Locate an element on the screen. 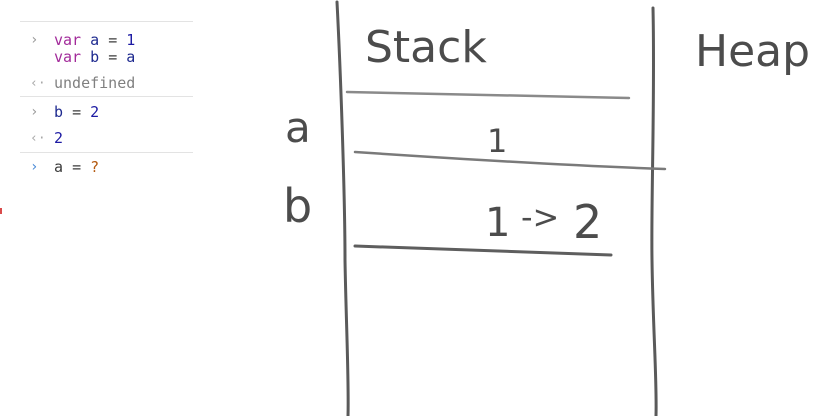 This screenshot has height=416, width=834. row-label-a: a is located at coordinates (298, 127).